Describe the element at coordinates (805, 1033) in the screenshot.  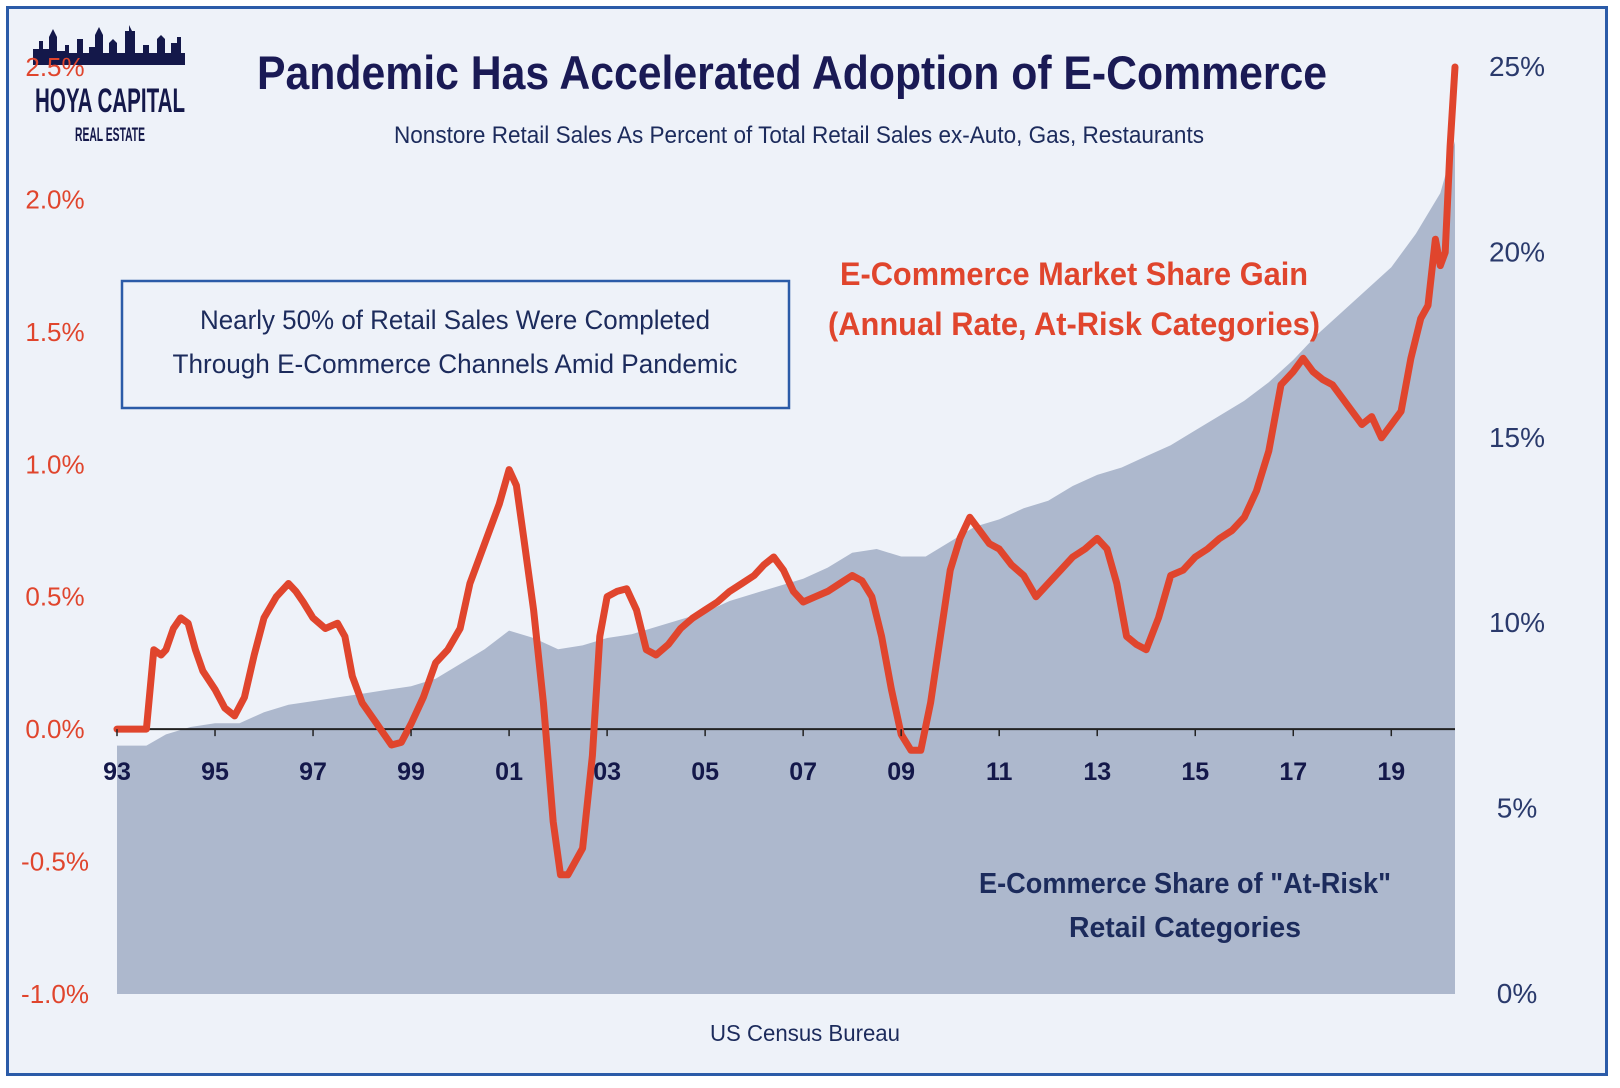
I see `source-label: US Census Bureau` at that location.